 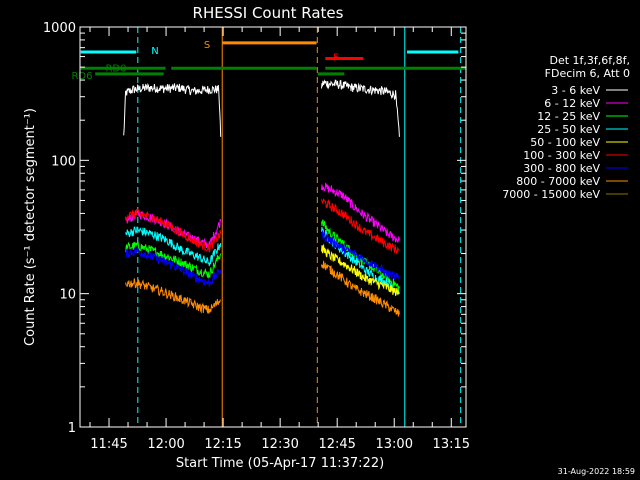 I want to click on y-tick-label: 10, so click(x=67, y=295).